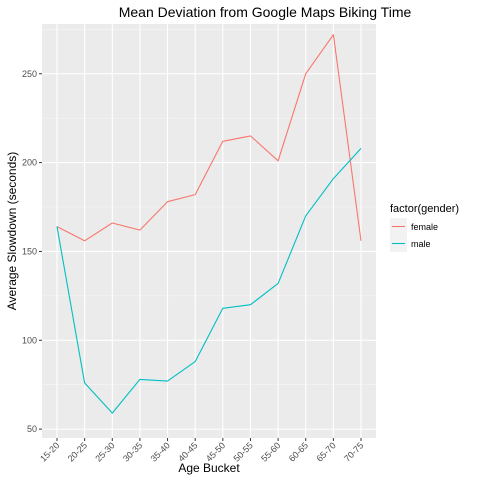 The height and width of the screenshot is (480, 480). What do you see at coordinates (77, 451) in the screenshot?
I see `x-tick-label: 20-25` at bounding box center [77, 451].